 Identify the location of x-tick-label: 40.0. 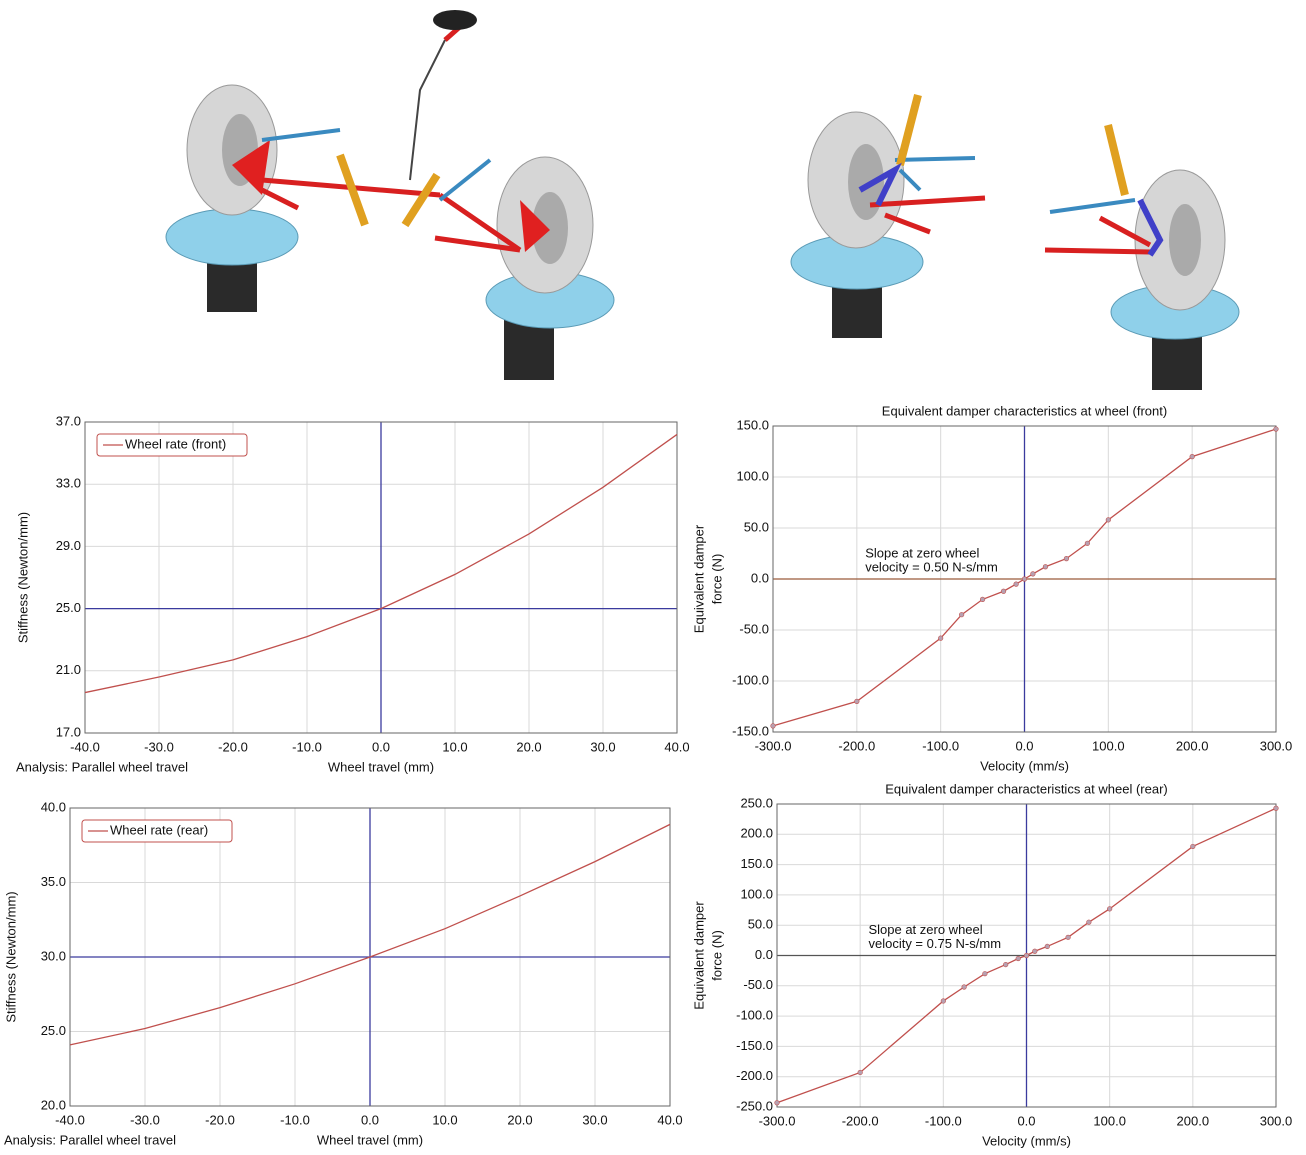
(676, 746).